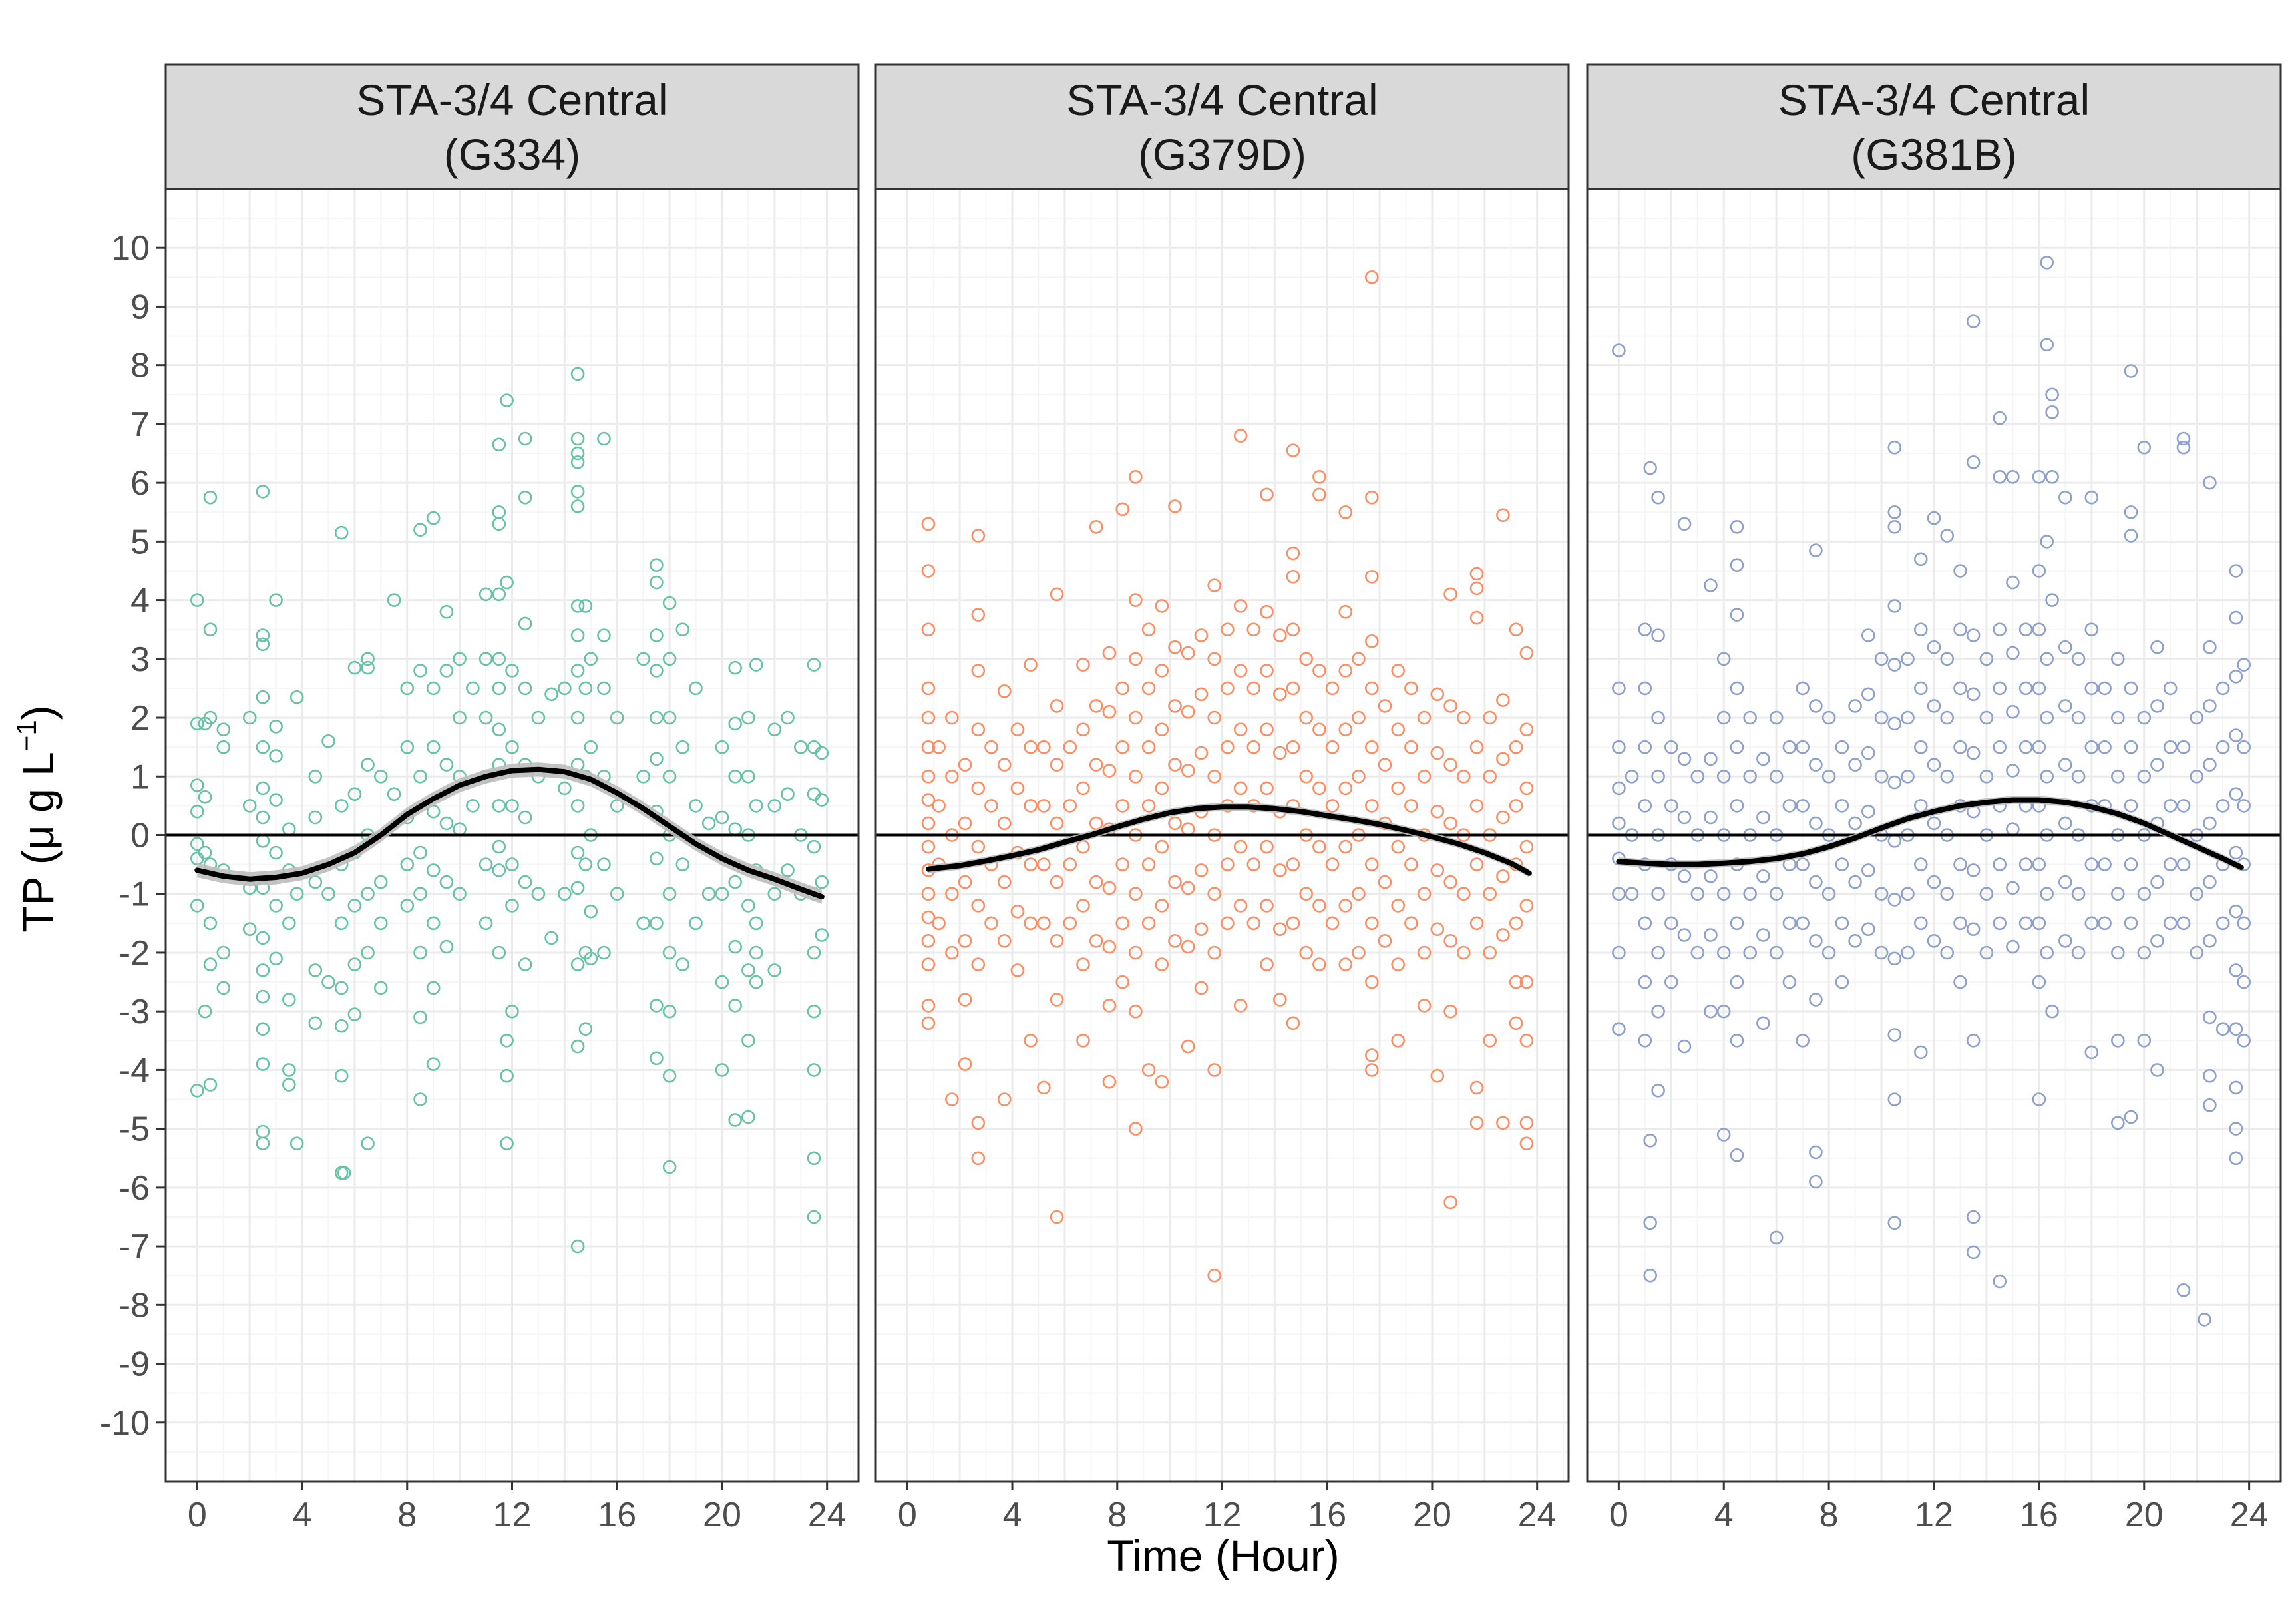 This screenshot has height=1601, width=2296. What do you see at coordinates (140, 659) in the screenshot?
I see `y-tick-label: 3` at bounding box center [140, 659].